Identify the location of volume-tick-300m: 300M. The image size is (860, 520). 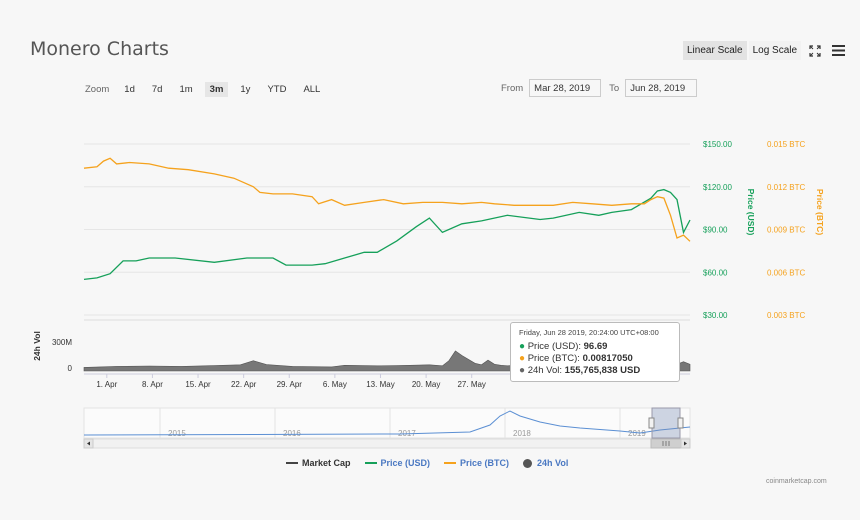
(62, 342).